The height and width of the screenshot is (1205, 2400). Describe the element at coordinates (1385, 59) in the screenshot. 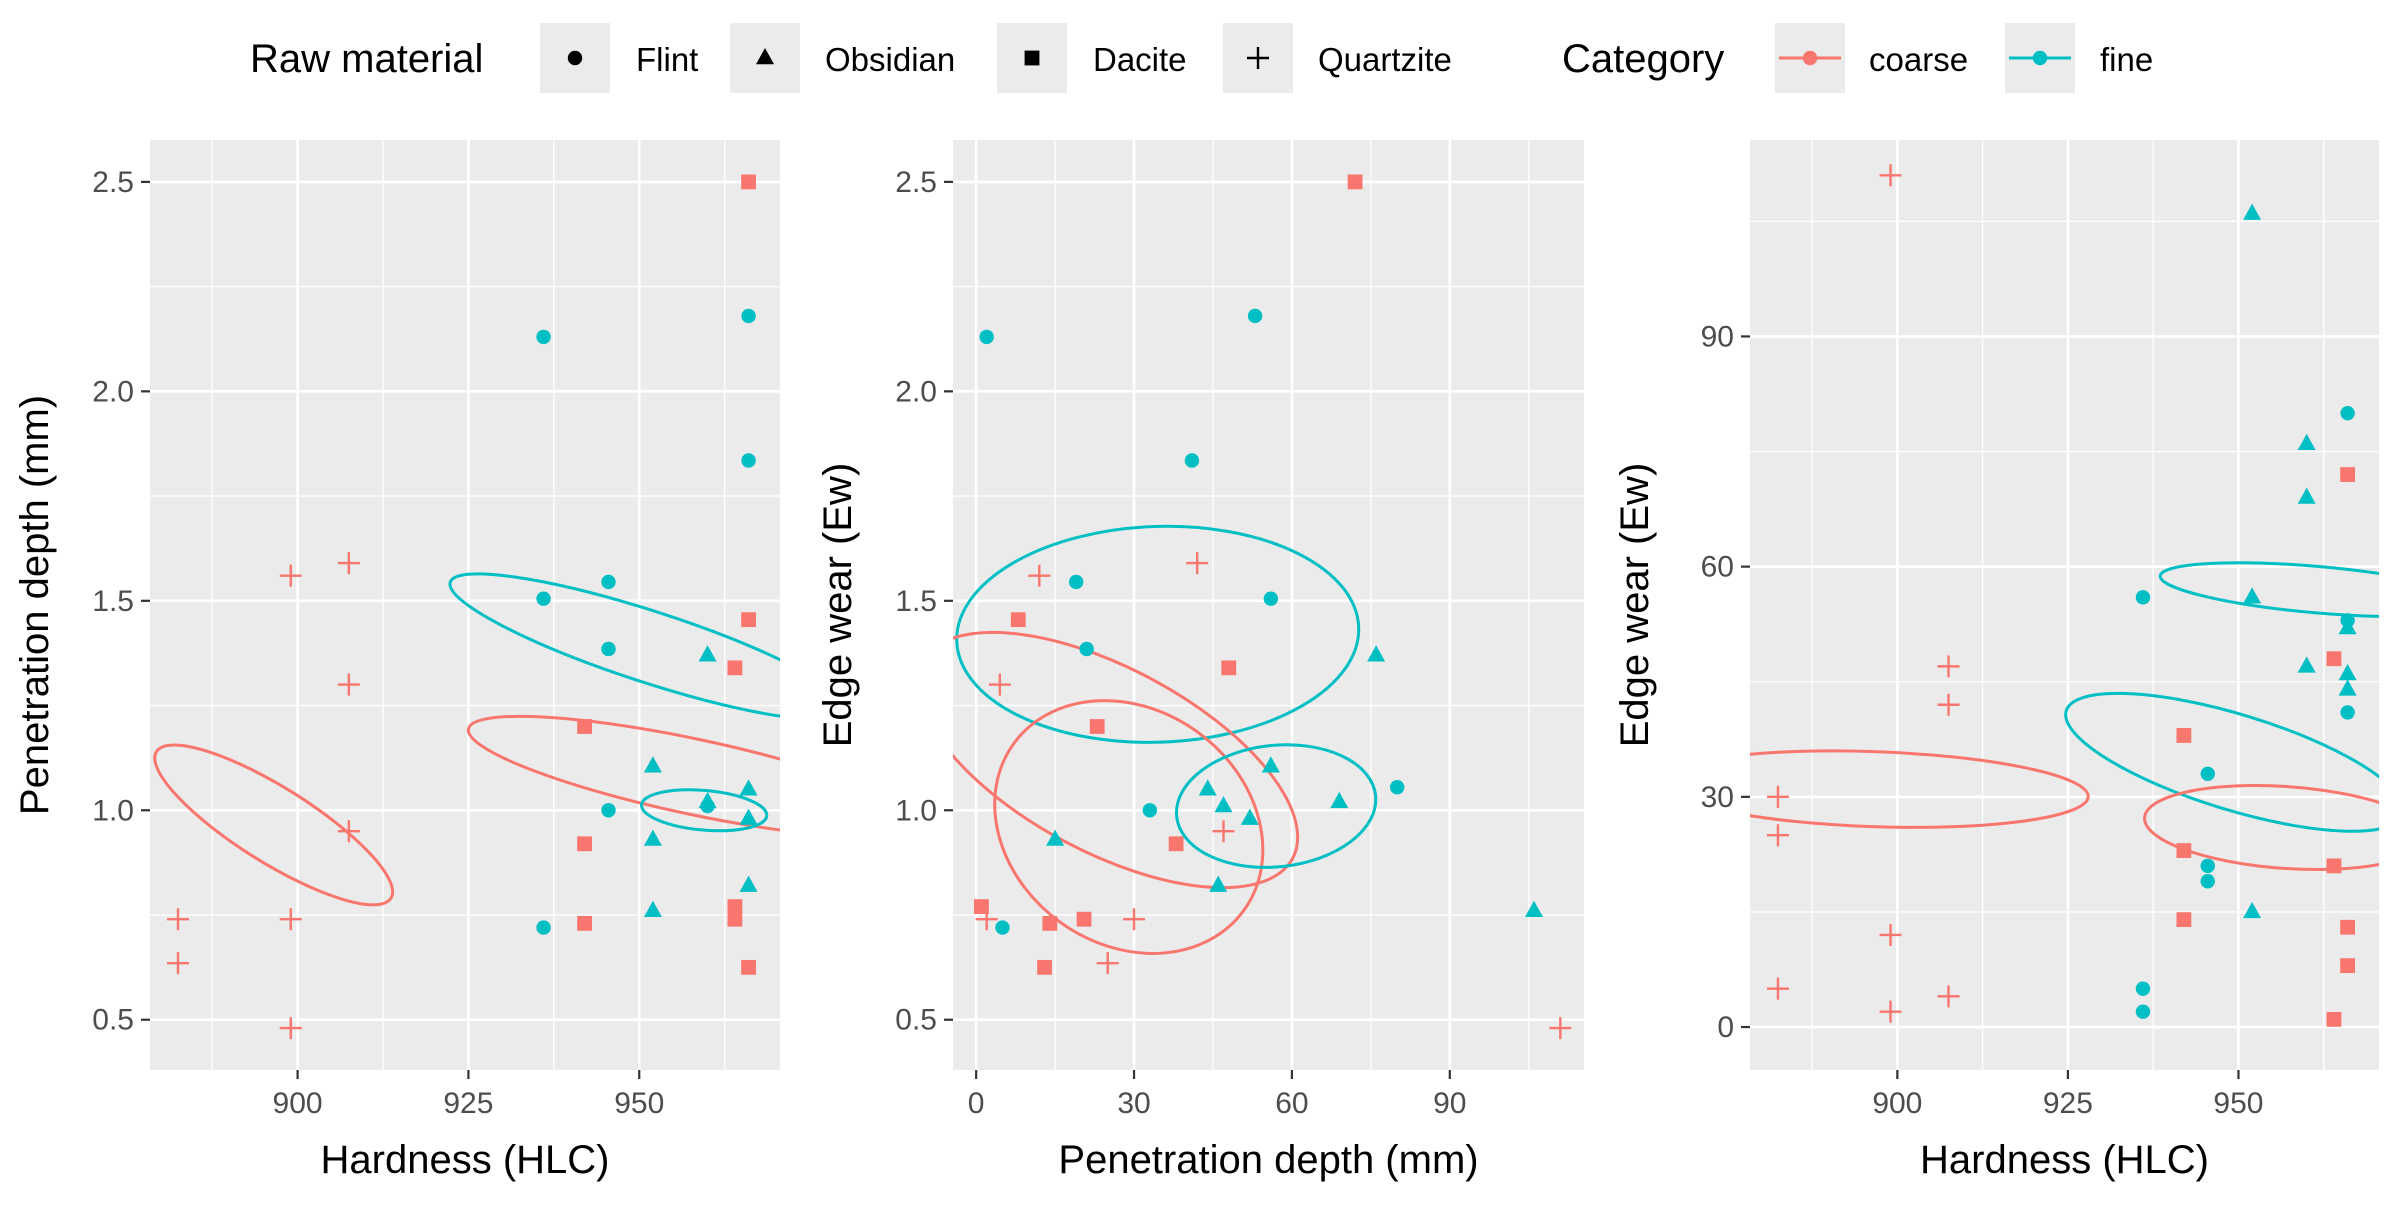

I see `legend-label-quartzite: Quartzite` at that location.